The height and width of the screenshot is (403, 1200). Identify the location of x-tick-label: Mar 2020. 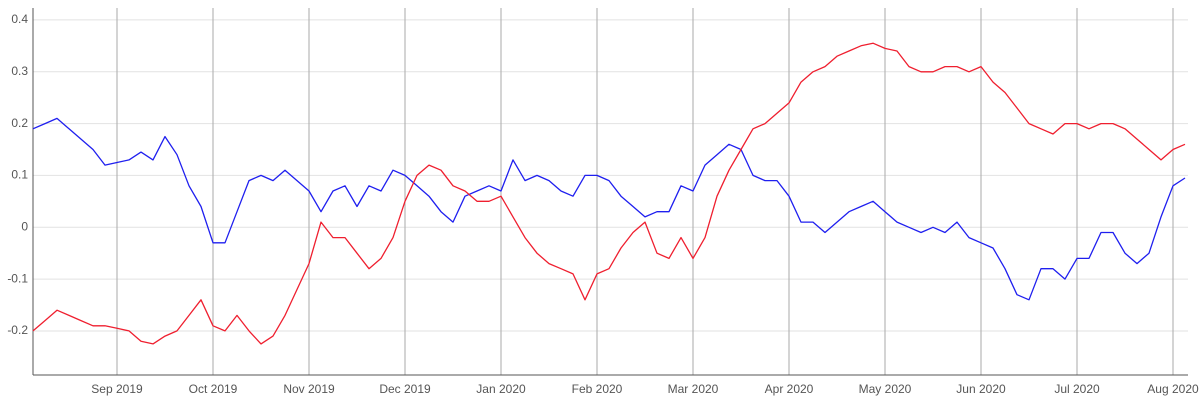
(693, 389).